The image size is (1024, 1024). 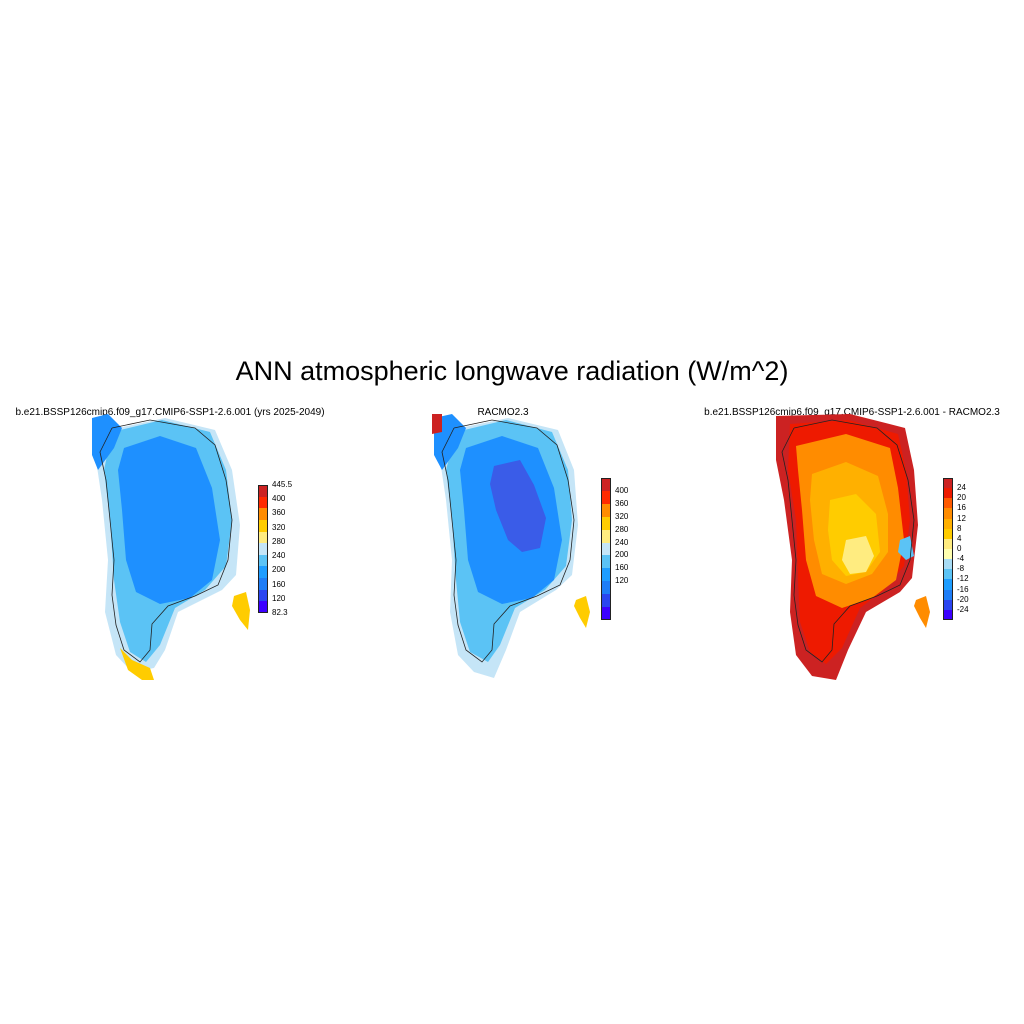 I want to click on coastline-model, so click(x=166, y=541).